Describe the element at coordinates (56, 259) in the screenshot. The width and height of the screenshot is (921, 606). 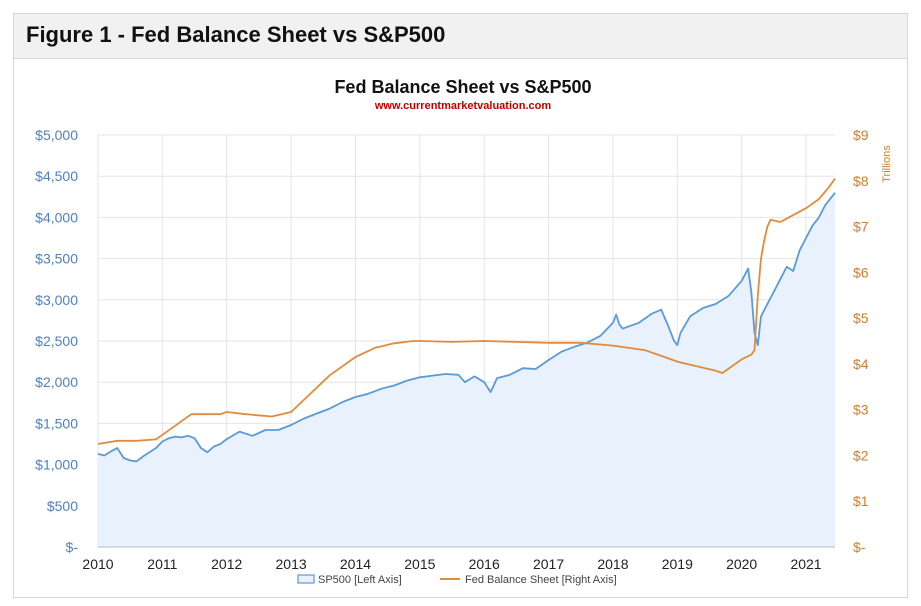
I see `left-tick-label: $3,500` at that location.